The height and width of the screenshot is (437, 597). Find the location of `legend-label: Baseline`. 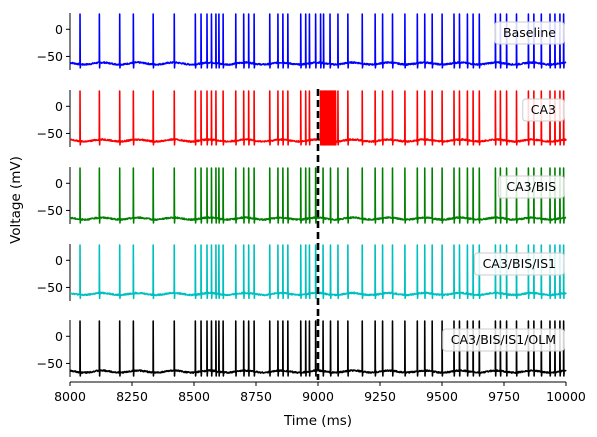

legend-label: Baseline is located at coordinates (529, 32).